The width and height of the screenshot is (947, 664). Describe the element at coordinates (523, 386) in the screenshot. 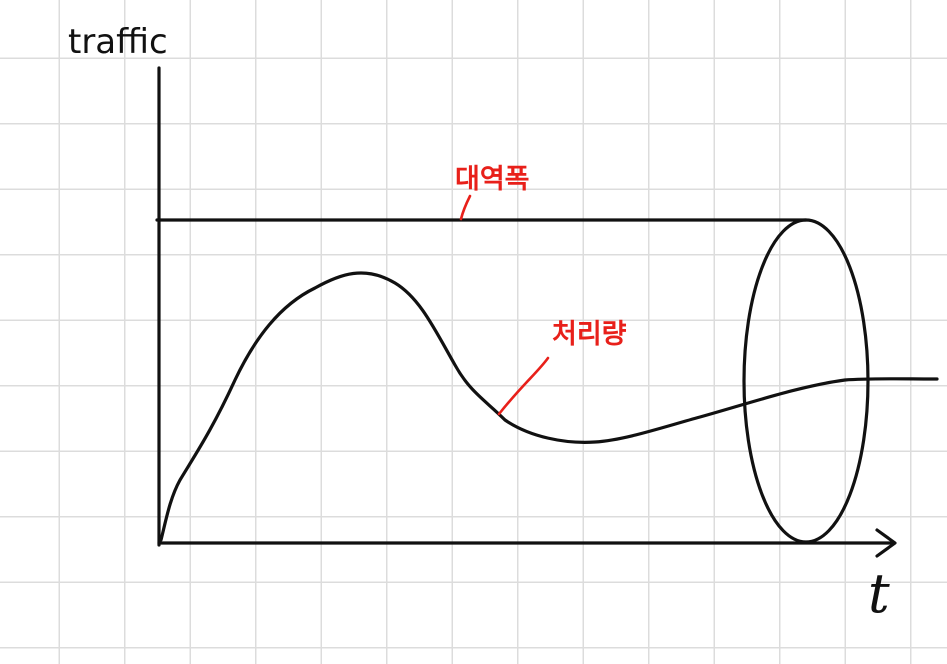

I see `throughput-leader-line` at that location.